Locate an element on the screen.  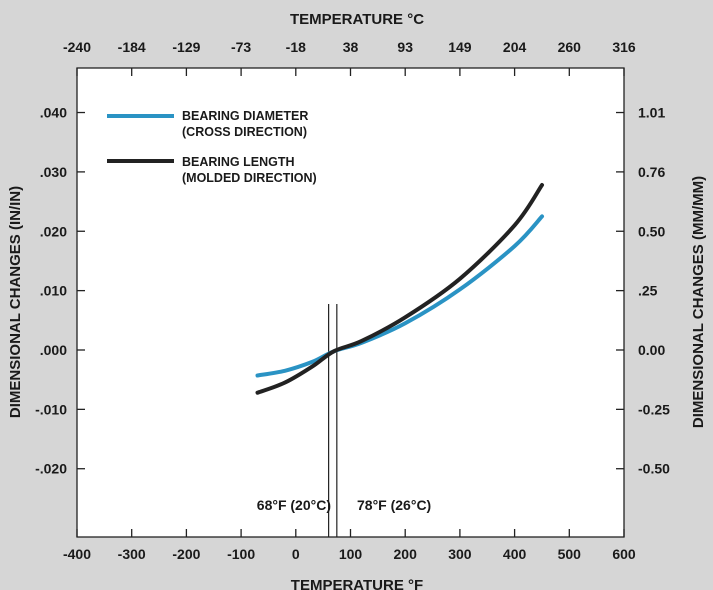
x-top-tick-label: -18 is located at coordinates (296, 47).